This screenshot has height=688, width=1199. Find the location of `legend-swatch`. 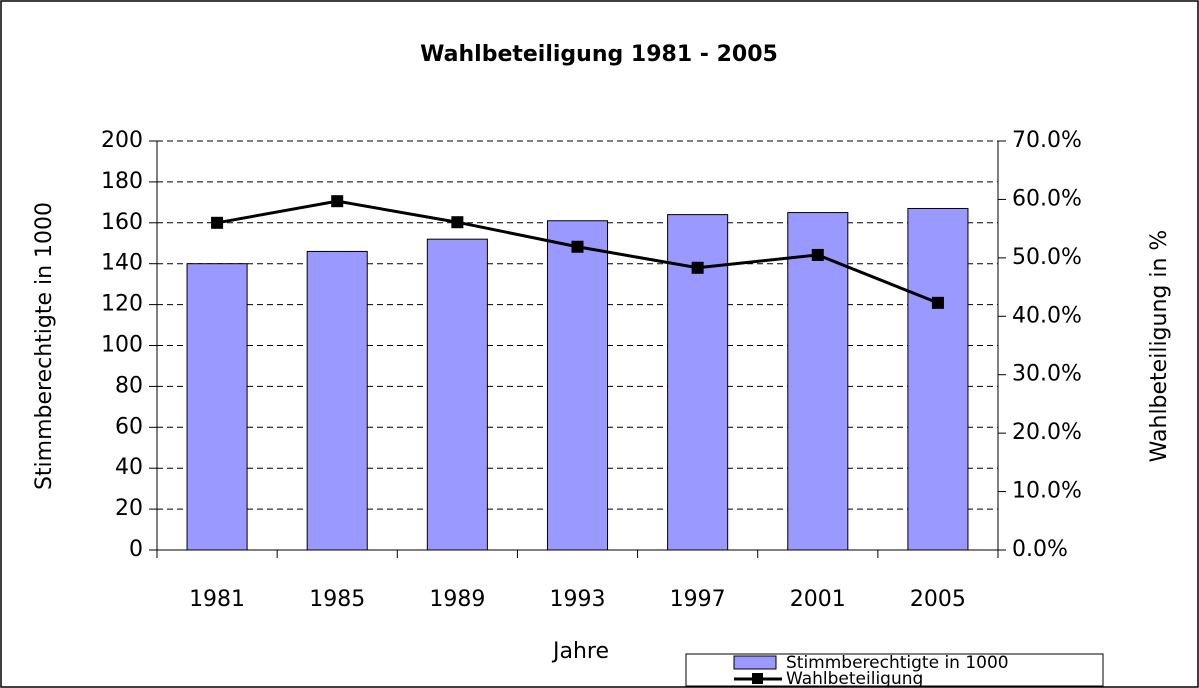

legend-swatch is located at coordinates (755, 662).